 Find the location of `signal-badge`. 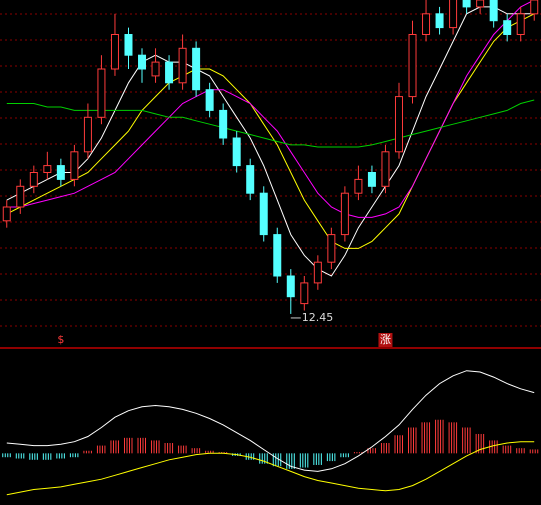

signal-badge is located at coordinates (385, 340).